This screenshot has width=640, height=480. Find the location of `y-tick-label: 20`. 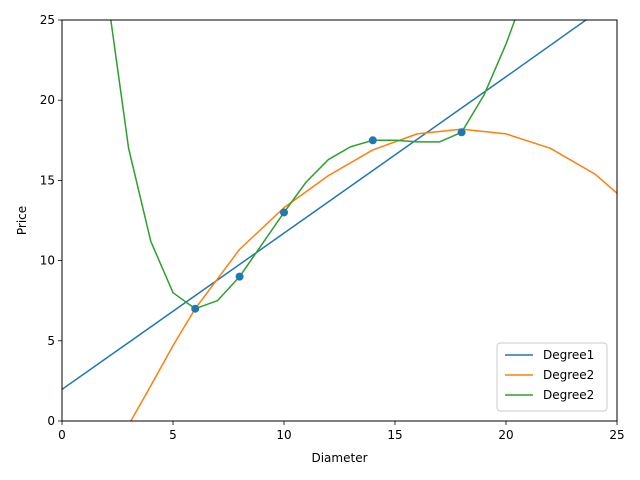

y-tick-label: 20 is located at coordinates (47, 100).